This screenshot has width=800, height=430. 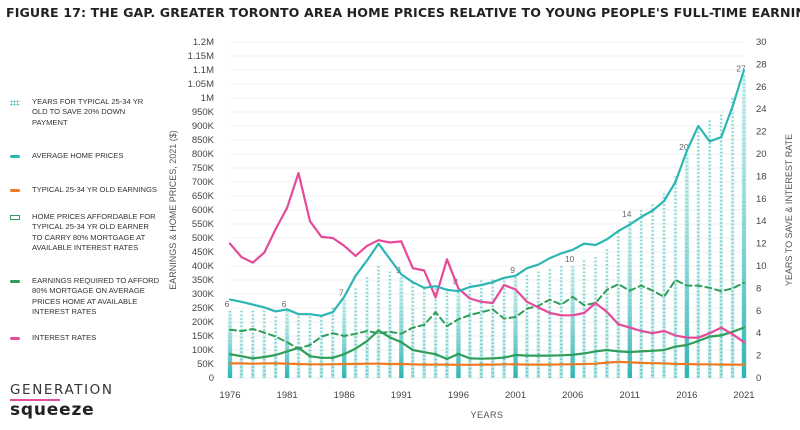 What do you see at coordinates (761, 87) in the screenshot?
I see `right-tick-label: 26` at bounding box center [761, 87].